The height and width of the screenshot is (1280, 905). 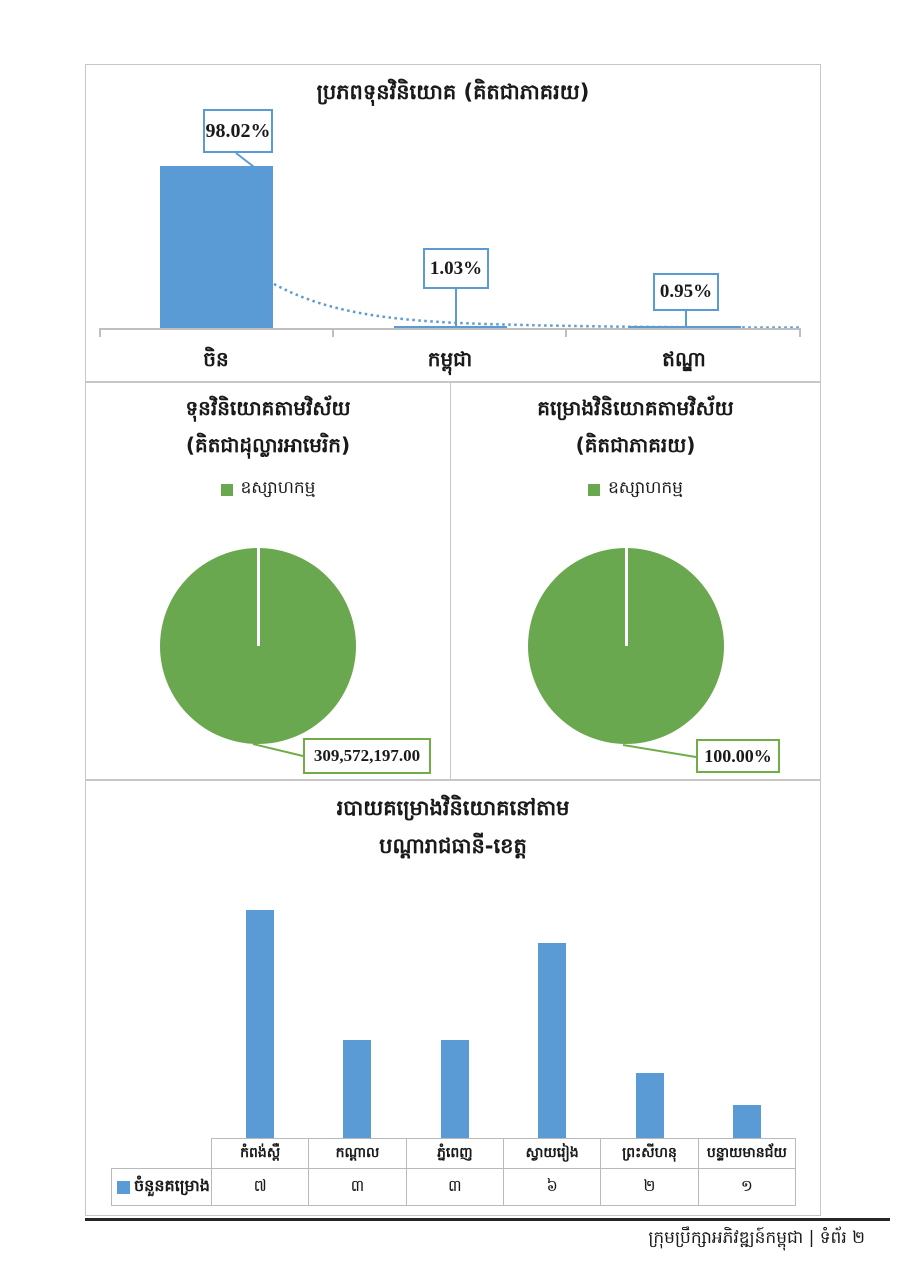 I want to click on bar-svay-rieng, so click(x=552, y=1040).